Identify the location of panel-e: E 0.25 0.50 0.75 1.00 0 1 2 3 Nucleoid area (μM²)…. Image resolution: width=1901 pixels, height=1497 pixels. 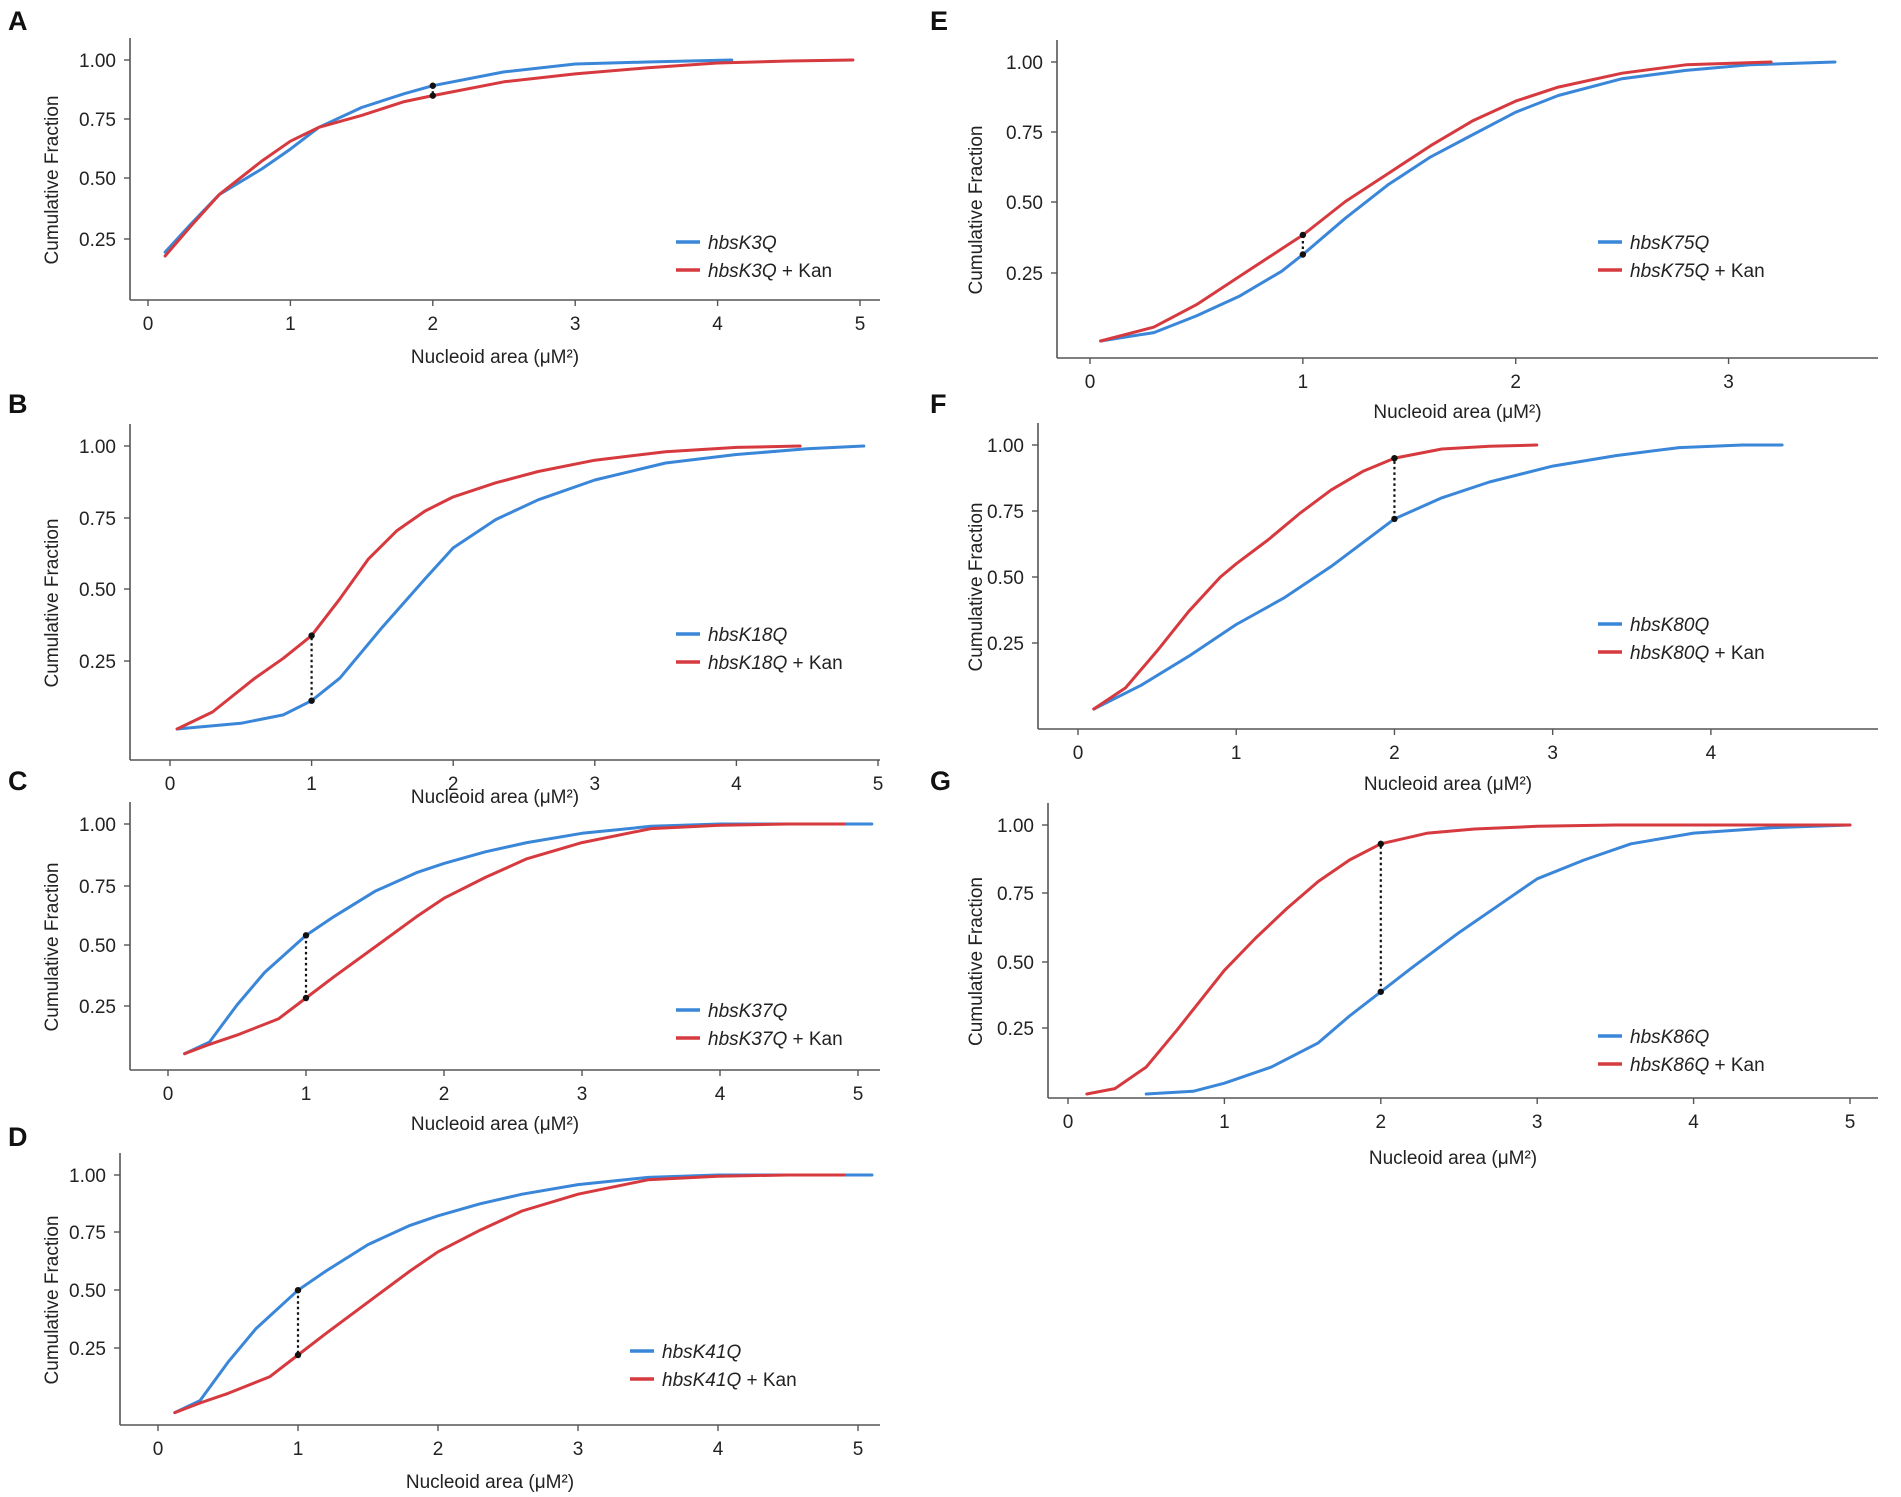
(1404, 214).